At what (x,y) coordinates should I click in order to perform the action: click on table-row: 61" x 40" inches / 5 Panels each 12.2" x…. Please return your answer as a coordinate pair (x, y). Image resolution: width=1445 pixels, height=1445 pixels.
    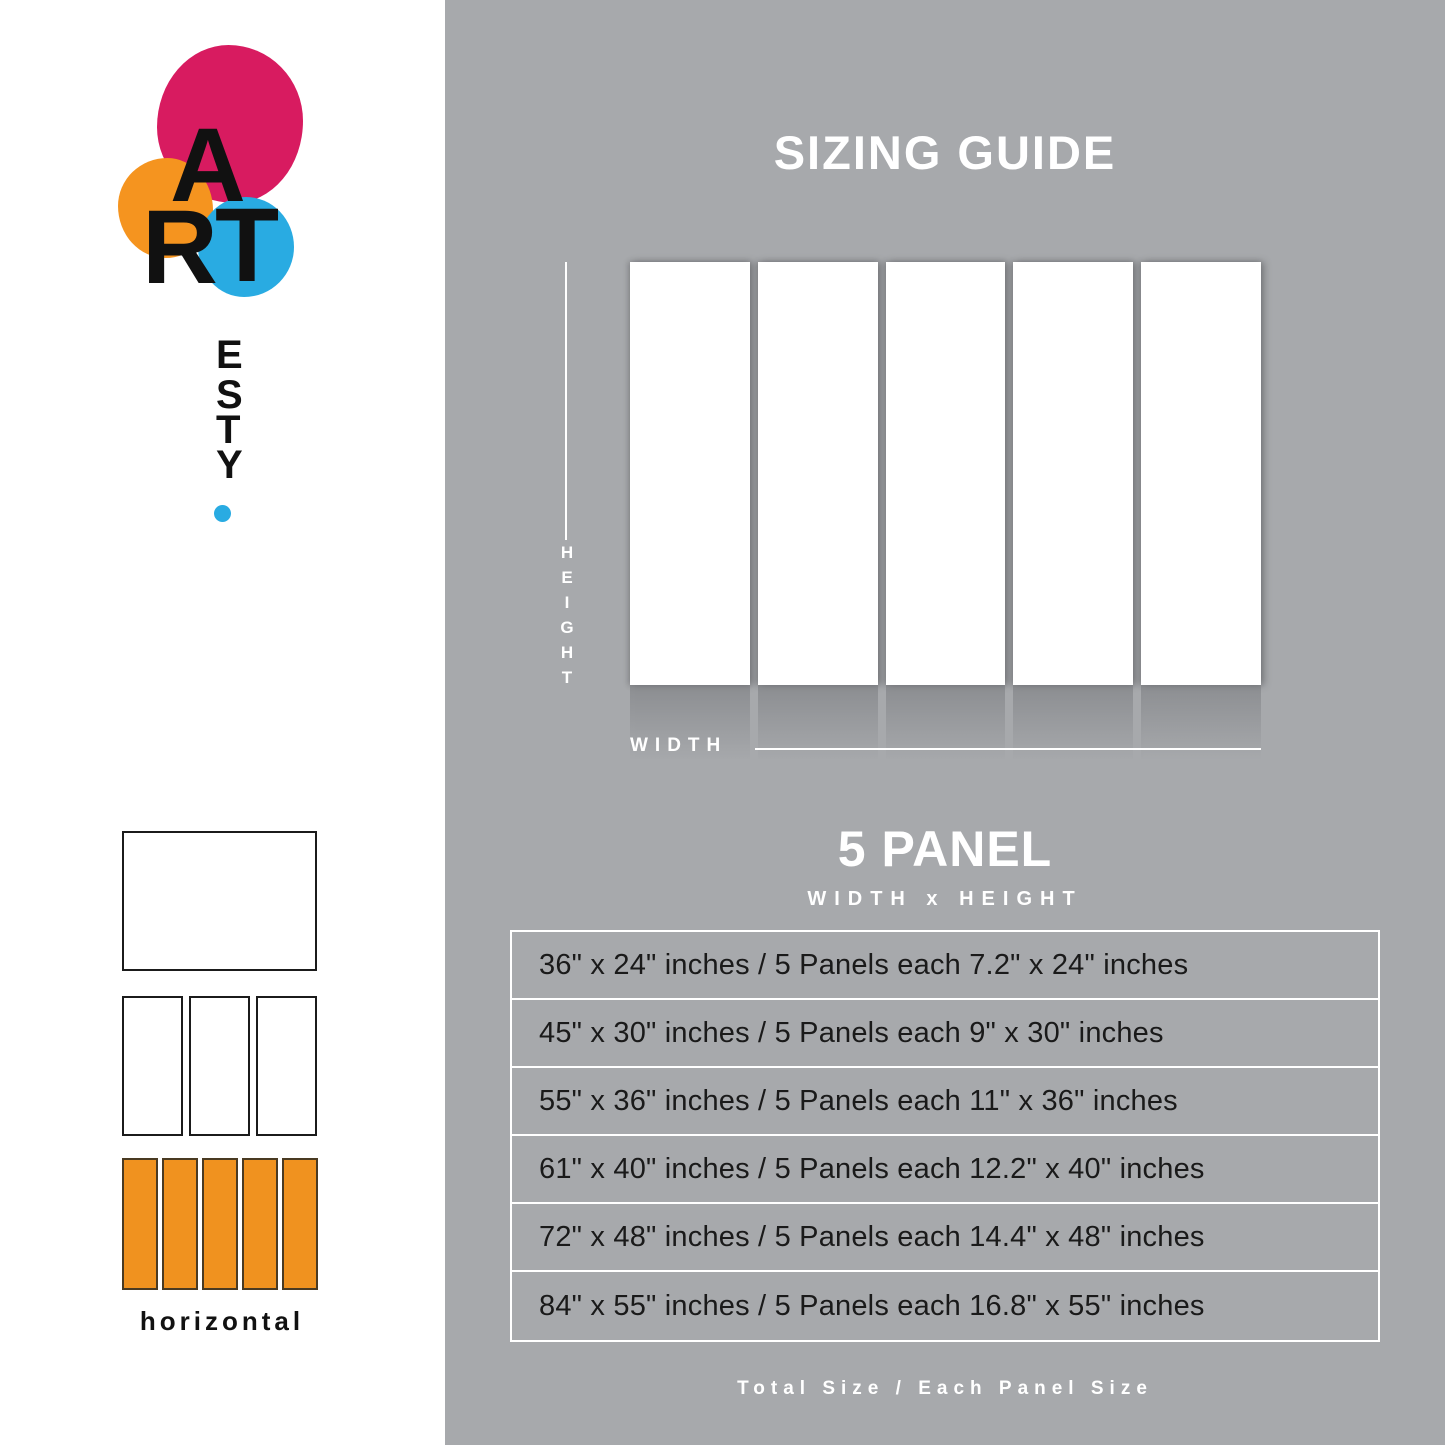
    Looking at the image, I should click on (945, 1170).